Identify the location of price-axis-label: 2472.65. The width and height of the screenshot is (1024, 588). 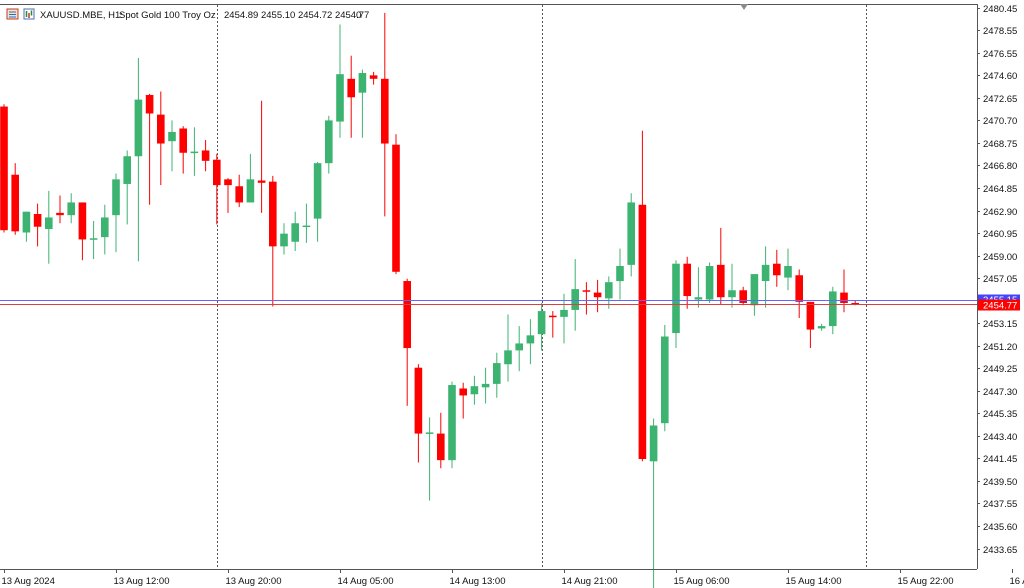
(1000, 99).